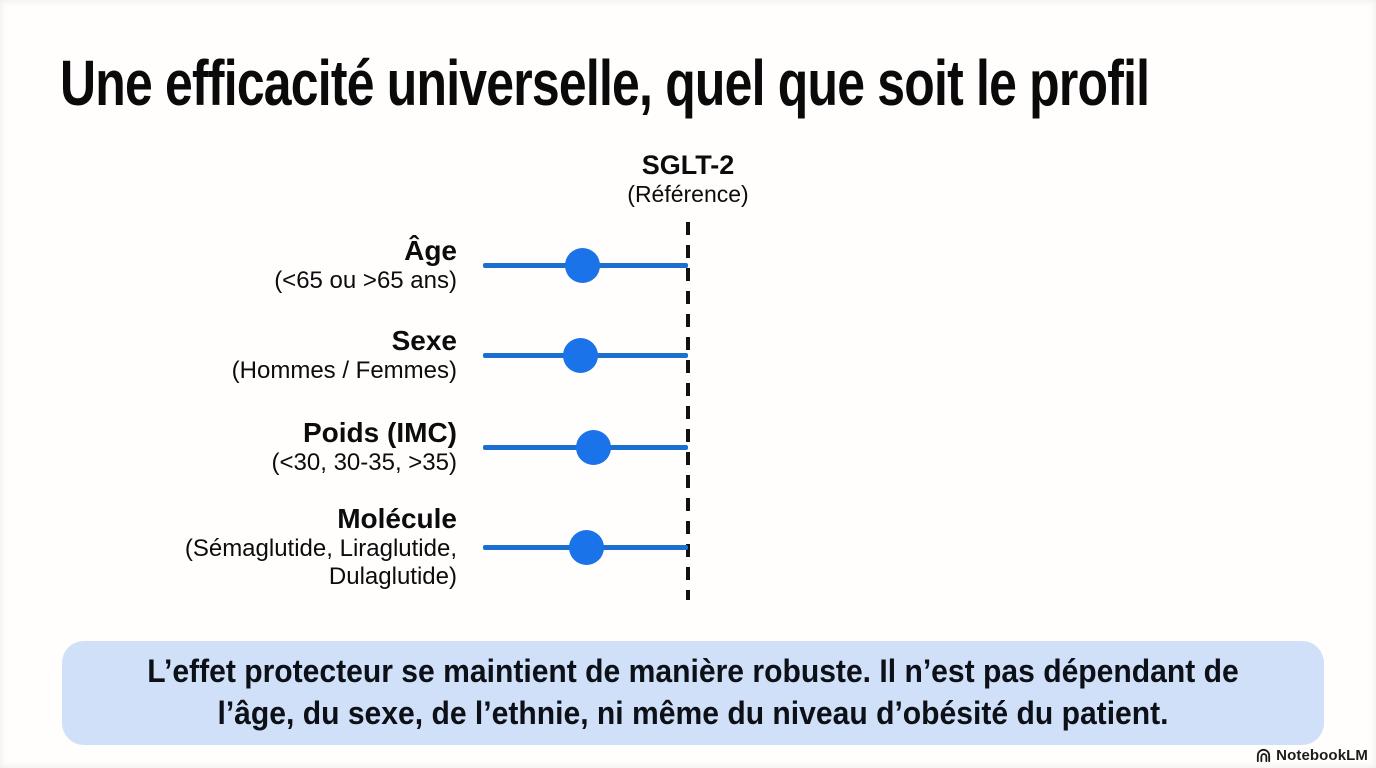 The image size is (1376, 768). Describe the element at coordinates (273, 447) in the screenshot. I see `row-label: Poids (IMC) (<30, 30-35, >35)` at that location.